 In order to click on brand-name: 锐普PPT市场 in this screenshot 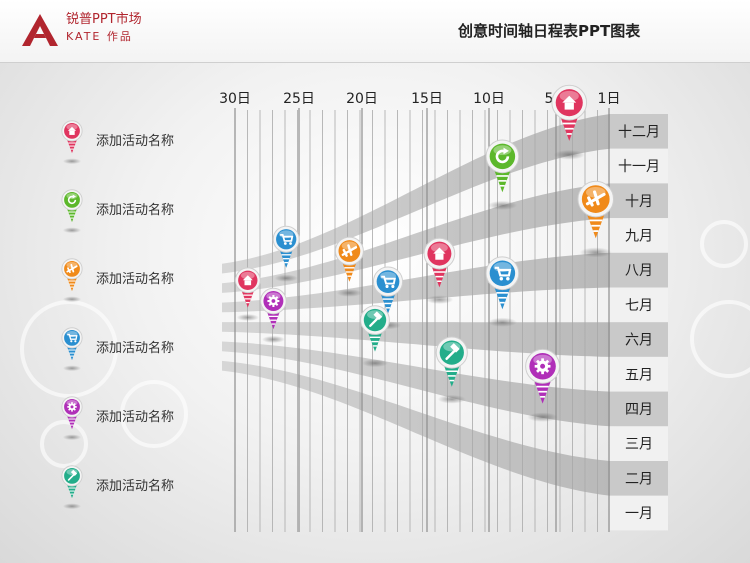, I will do `click(104, 19)`.